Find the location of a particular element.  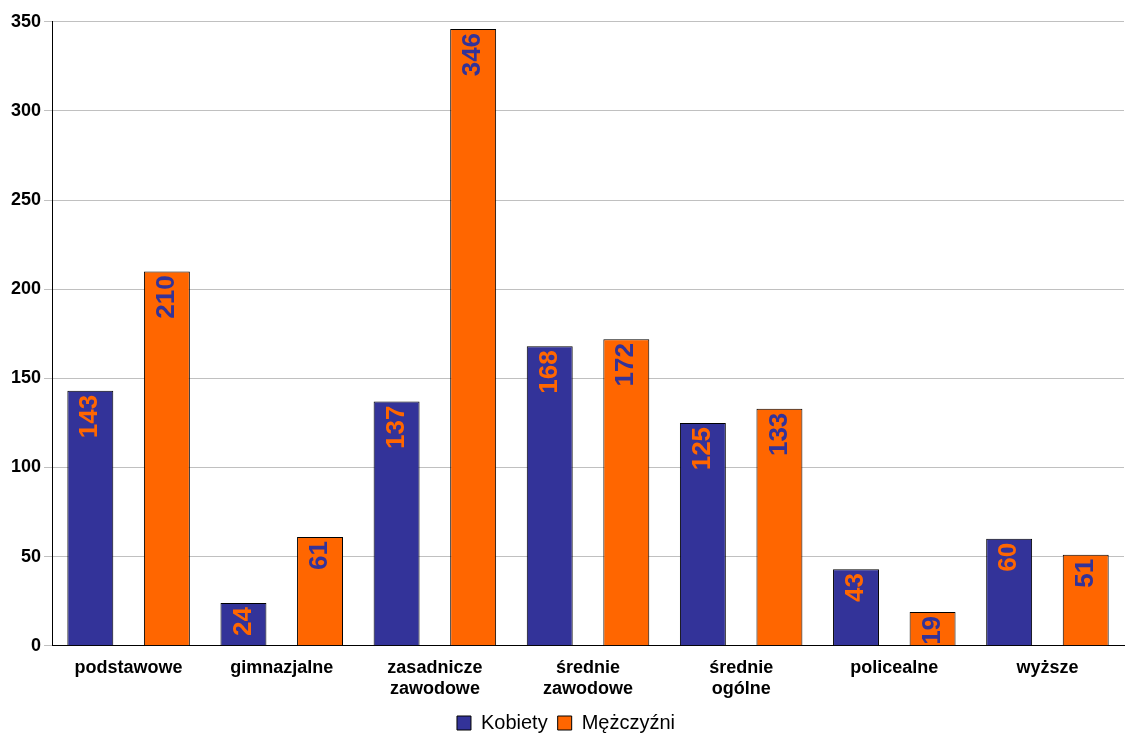

data-label: 210 is located at coordinates (165, 297).